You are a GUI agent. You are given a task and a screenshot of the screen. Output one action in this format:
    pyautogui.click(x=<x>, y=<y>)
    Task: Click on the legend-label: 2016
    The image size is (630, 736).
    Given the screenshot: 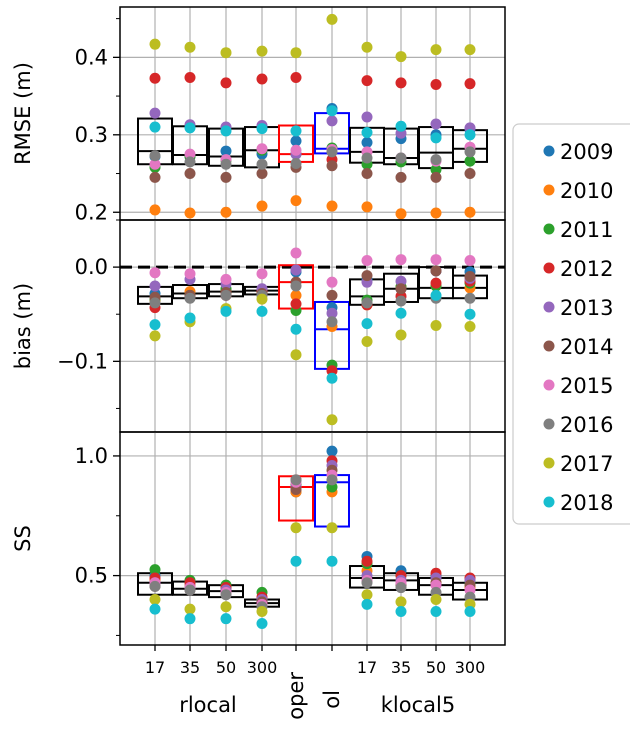 What is the action you would take?
    pyautogui.click(x=586, y=425)
    